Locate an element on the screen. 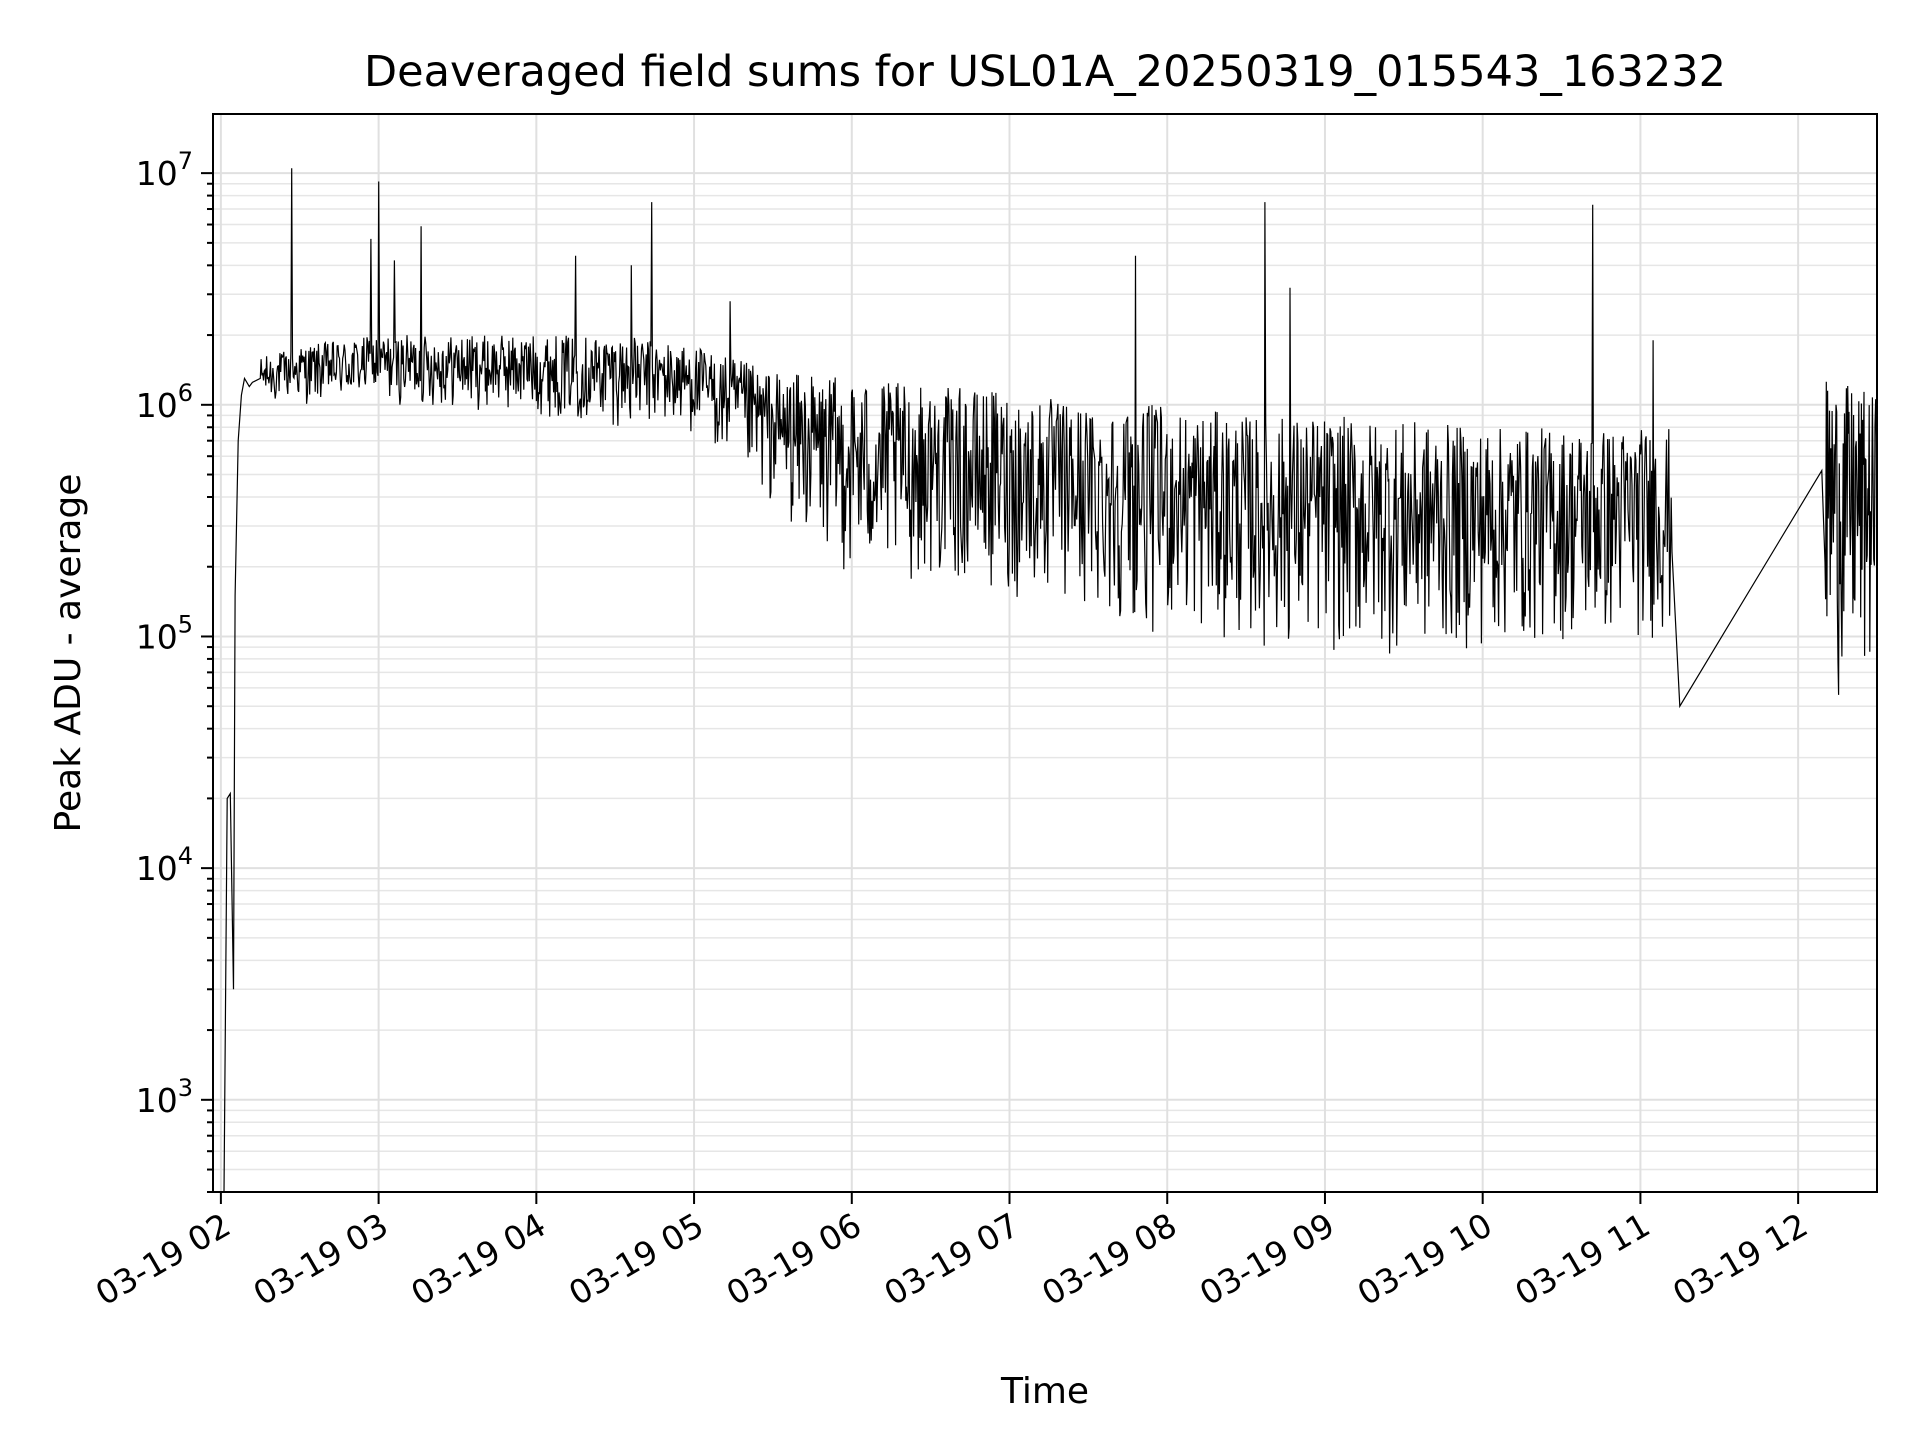  x-tick-label: 03-19 03 is located at coordinates (321, 1259).